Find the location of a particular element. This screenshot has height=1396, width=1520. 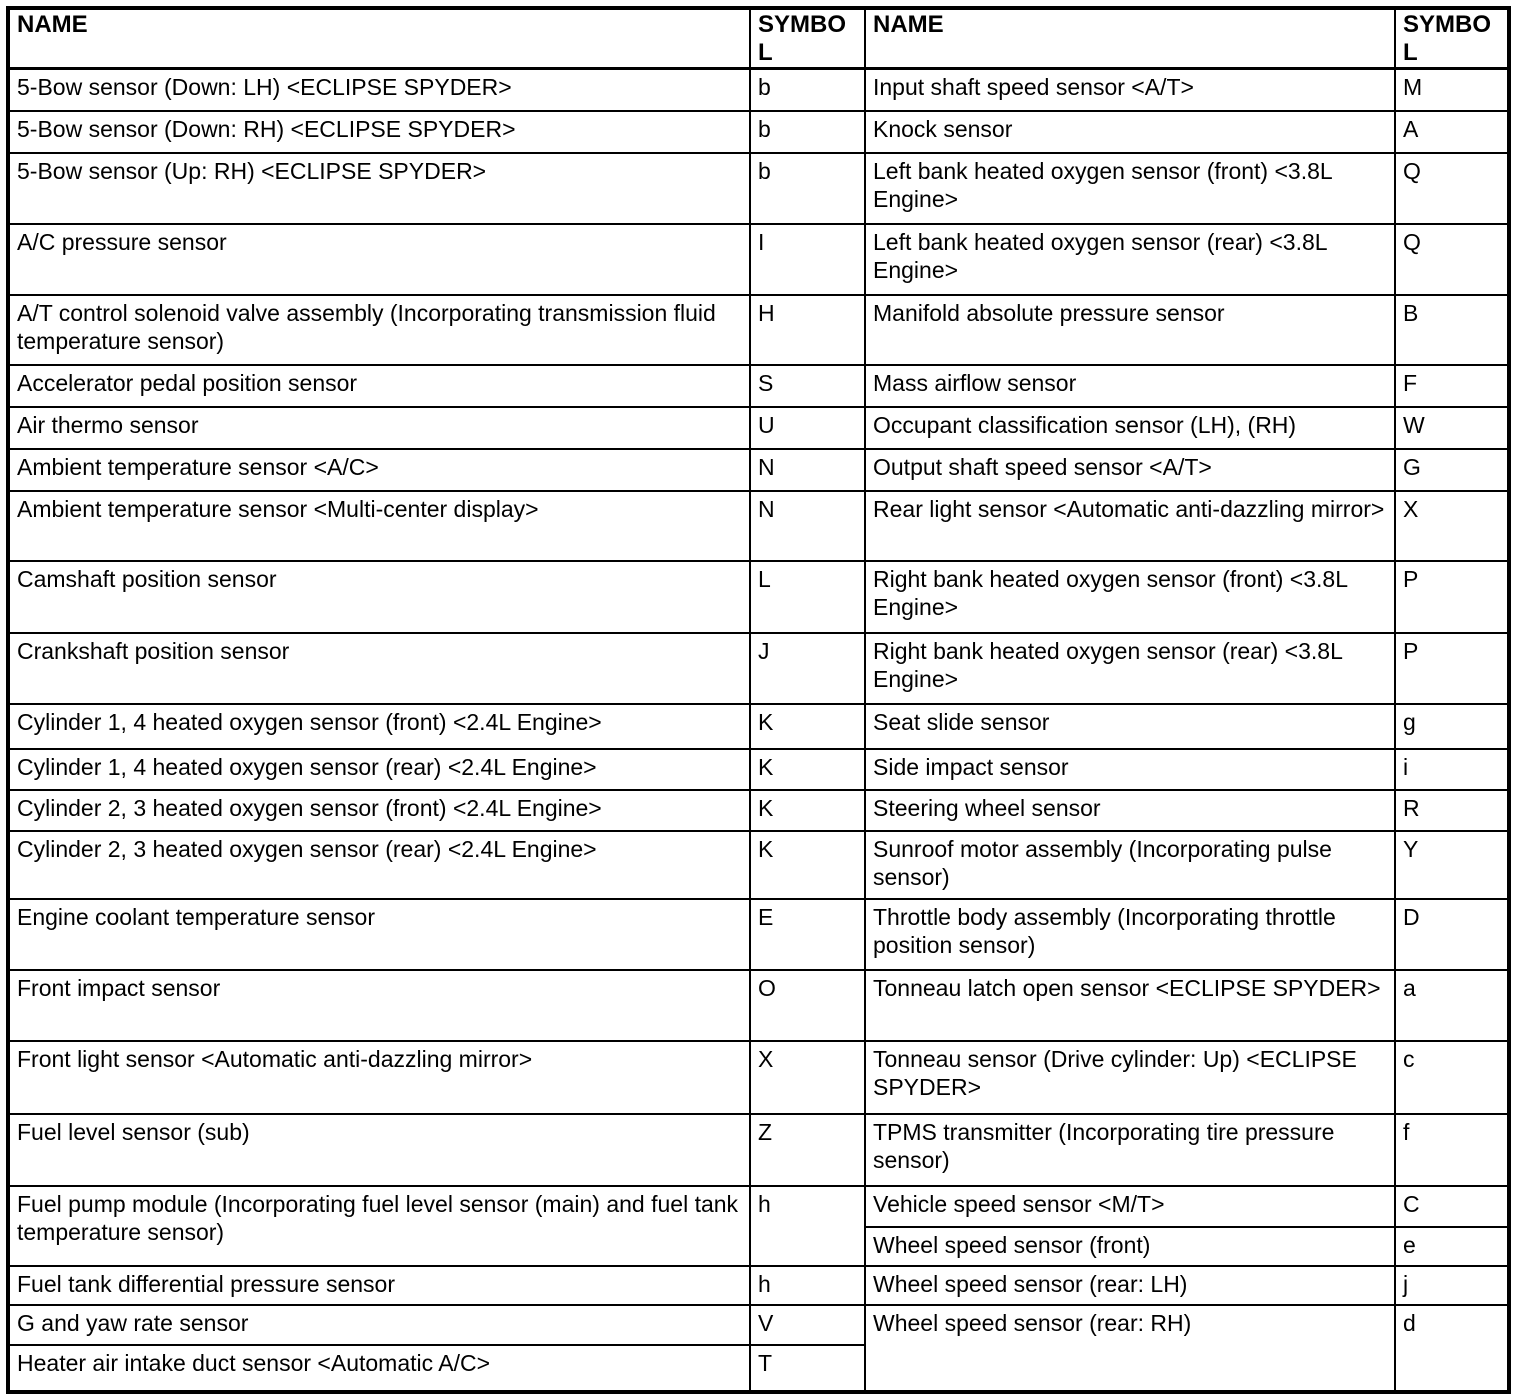

sensor-symbol-cell: D is located at coordinates (1452, 934).